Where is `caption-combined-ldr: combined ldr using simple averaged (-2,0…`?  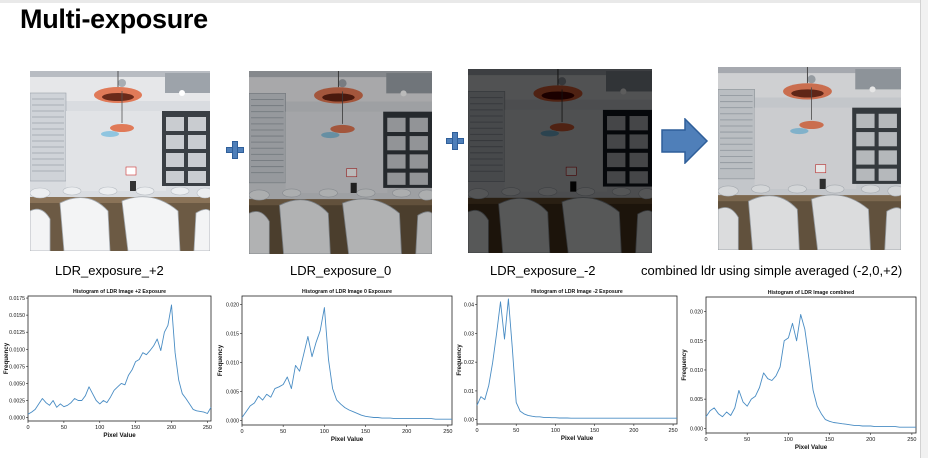
caption-combined-ldr: combined ldr using simple averaged (-2,0… is located at coordinates (772, 270).